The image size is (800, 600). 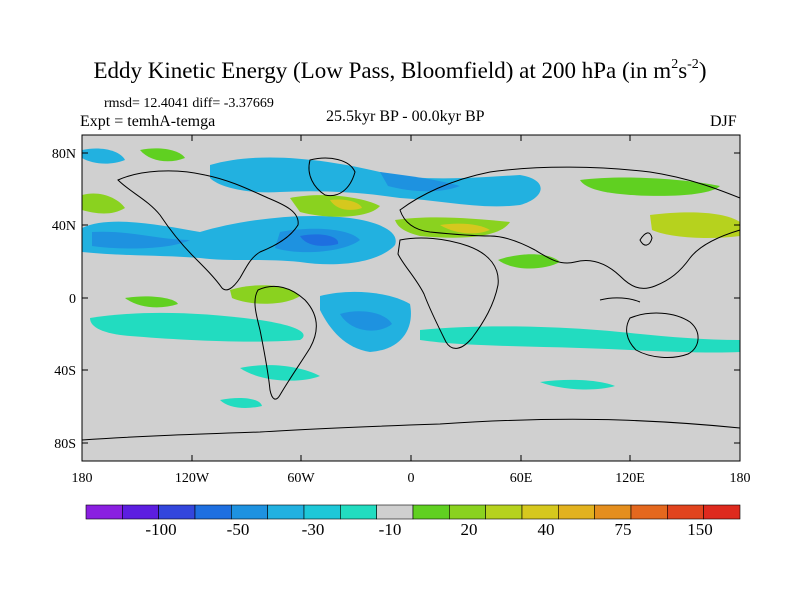 What do you see at coordinates (366, 321) in the screenshot?
I see `south-atlantic-core` at bounding box center [366, 321].